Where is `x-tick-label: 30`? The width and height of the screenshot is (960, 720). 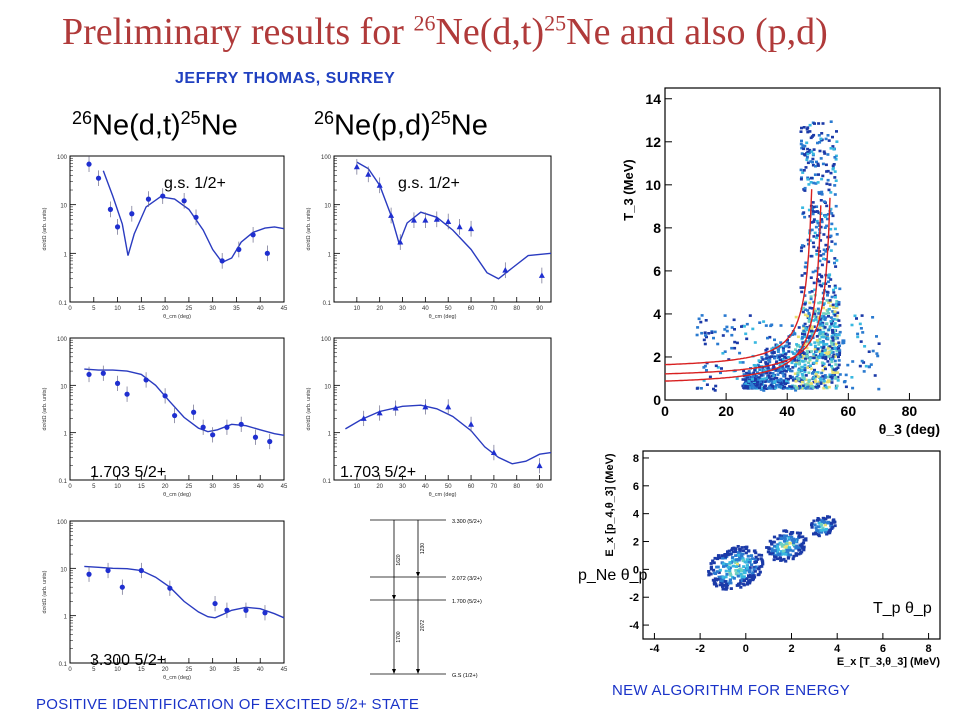
x-tick-label: 30 is located at coordinates (212, 309).